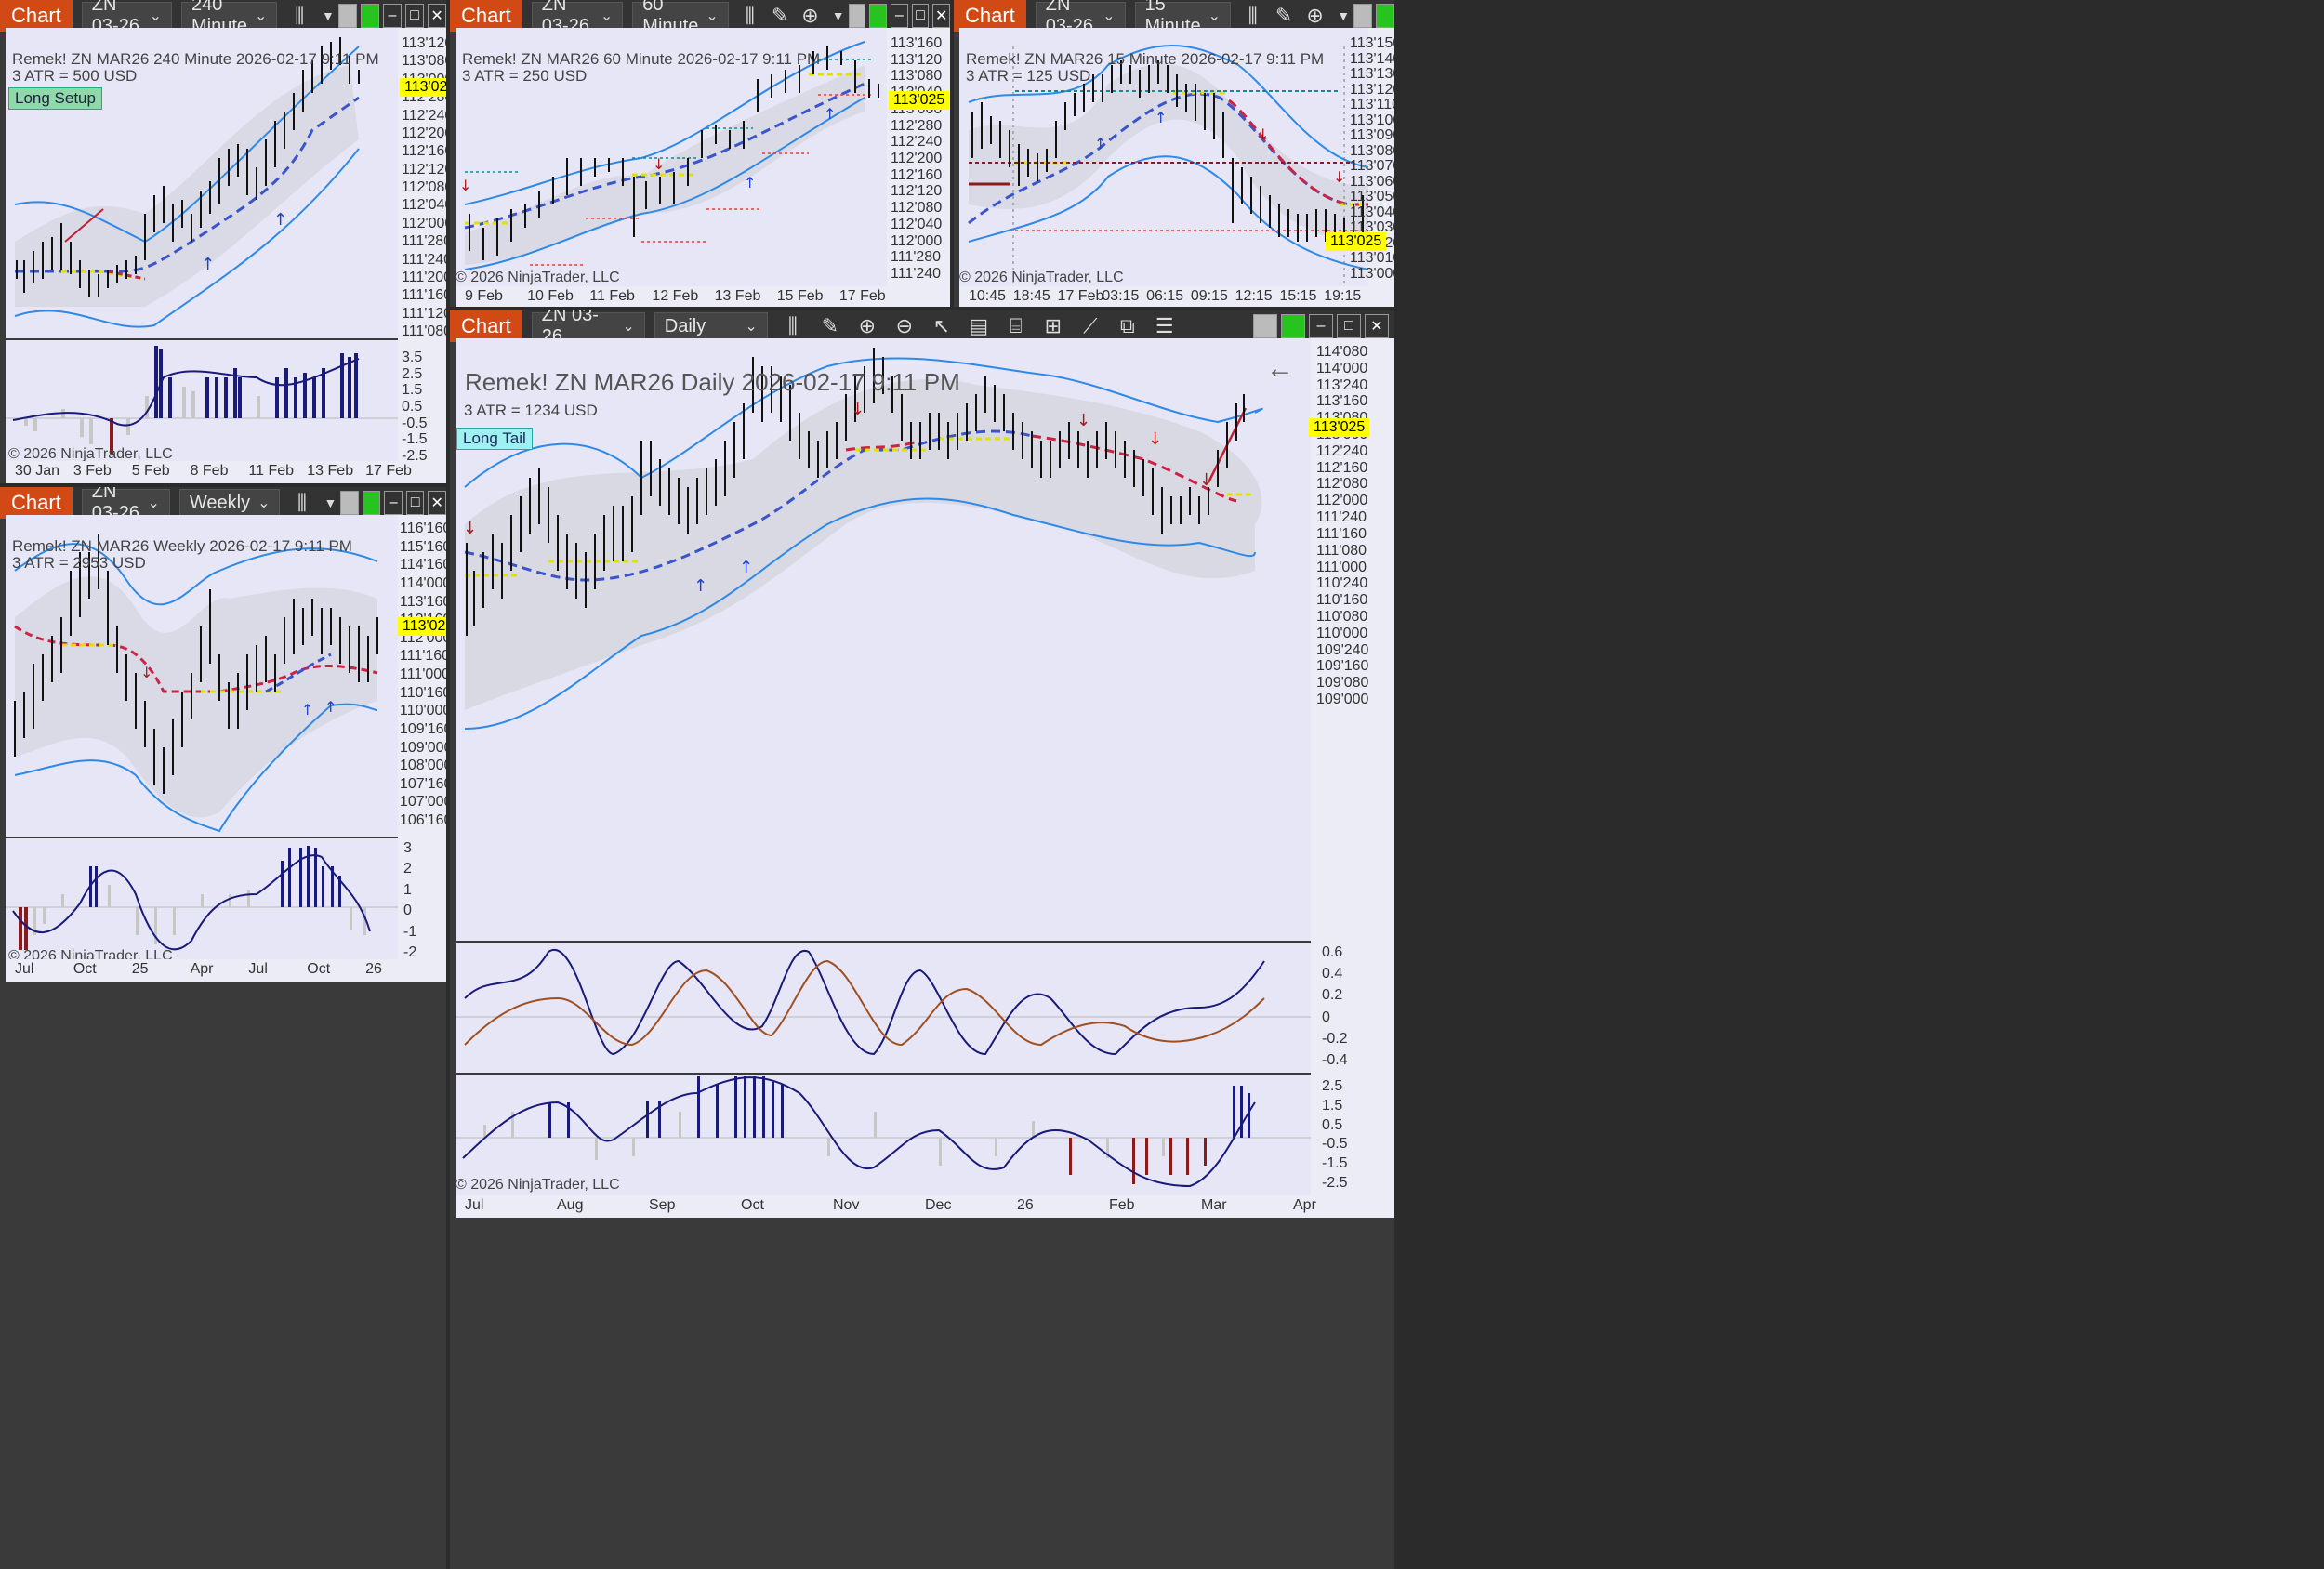  What do you see at coordinates (917, 224) in the screenshot?
I see `price-tick-label: 112'040` at bounding box center [917, 224].